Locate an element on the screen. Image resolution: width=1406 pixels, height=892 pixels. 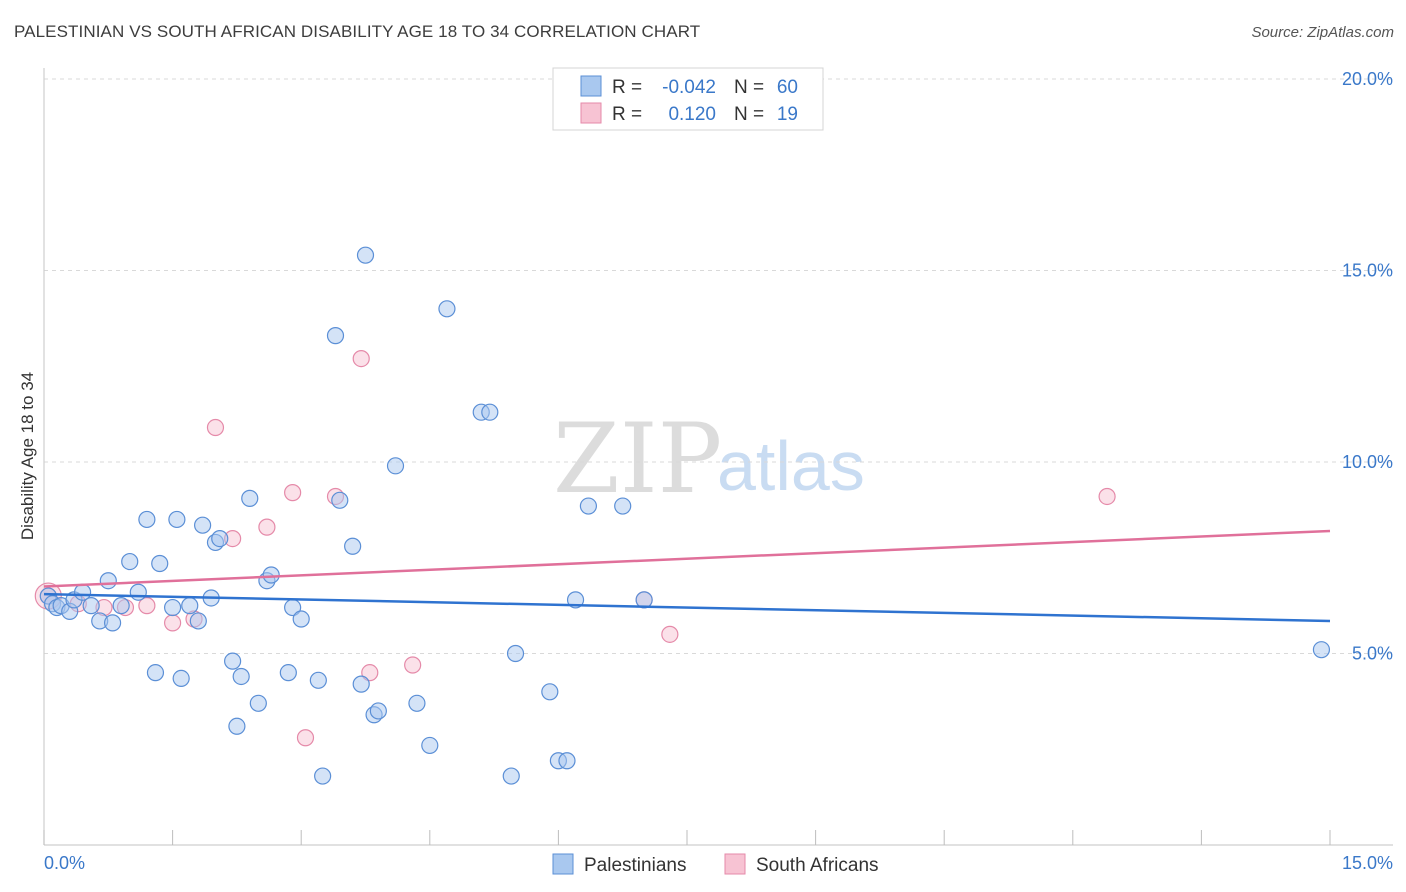
watermark: ZIP atlas is located at coordinates (709, 459).